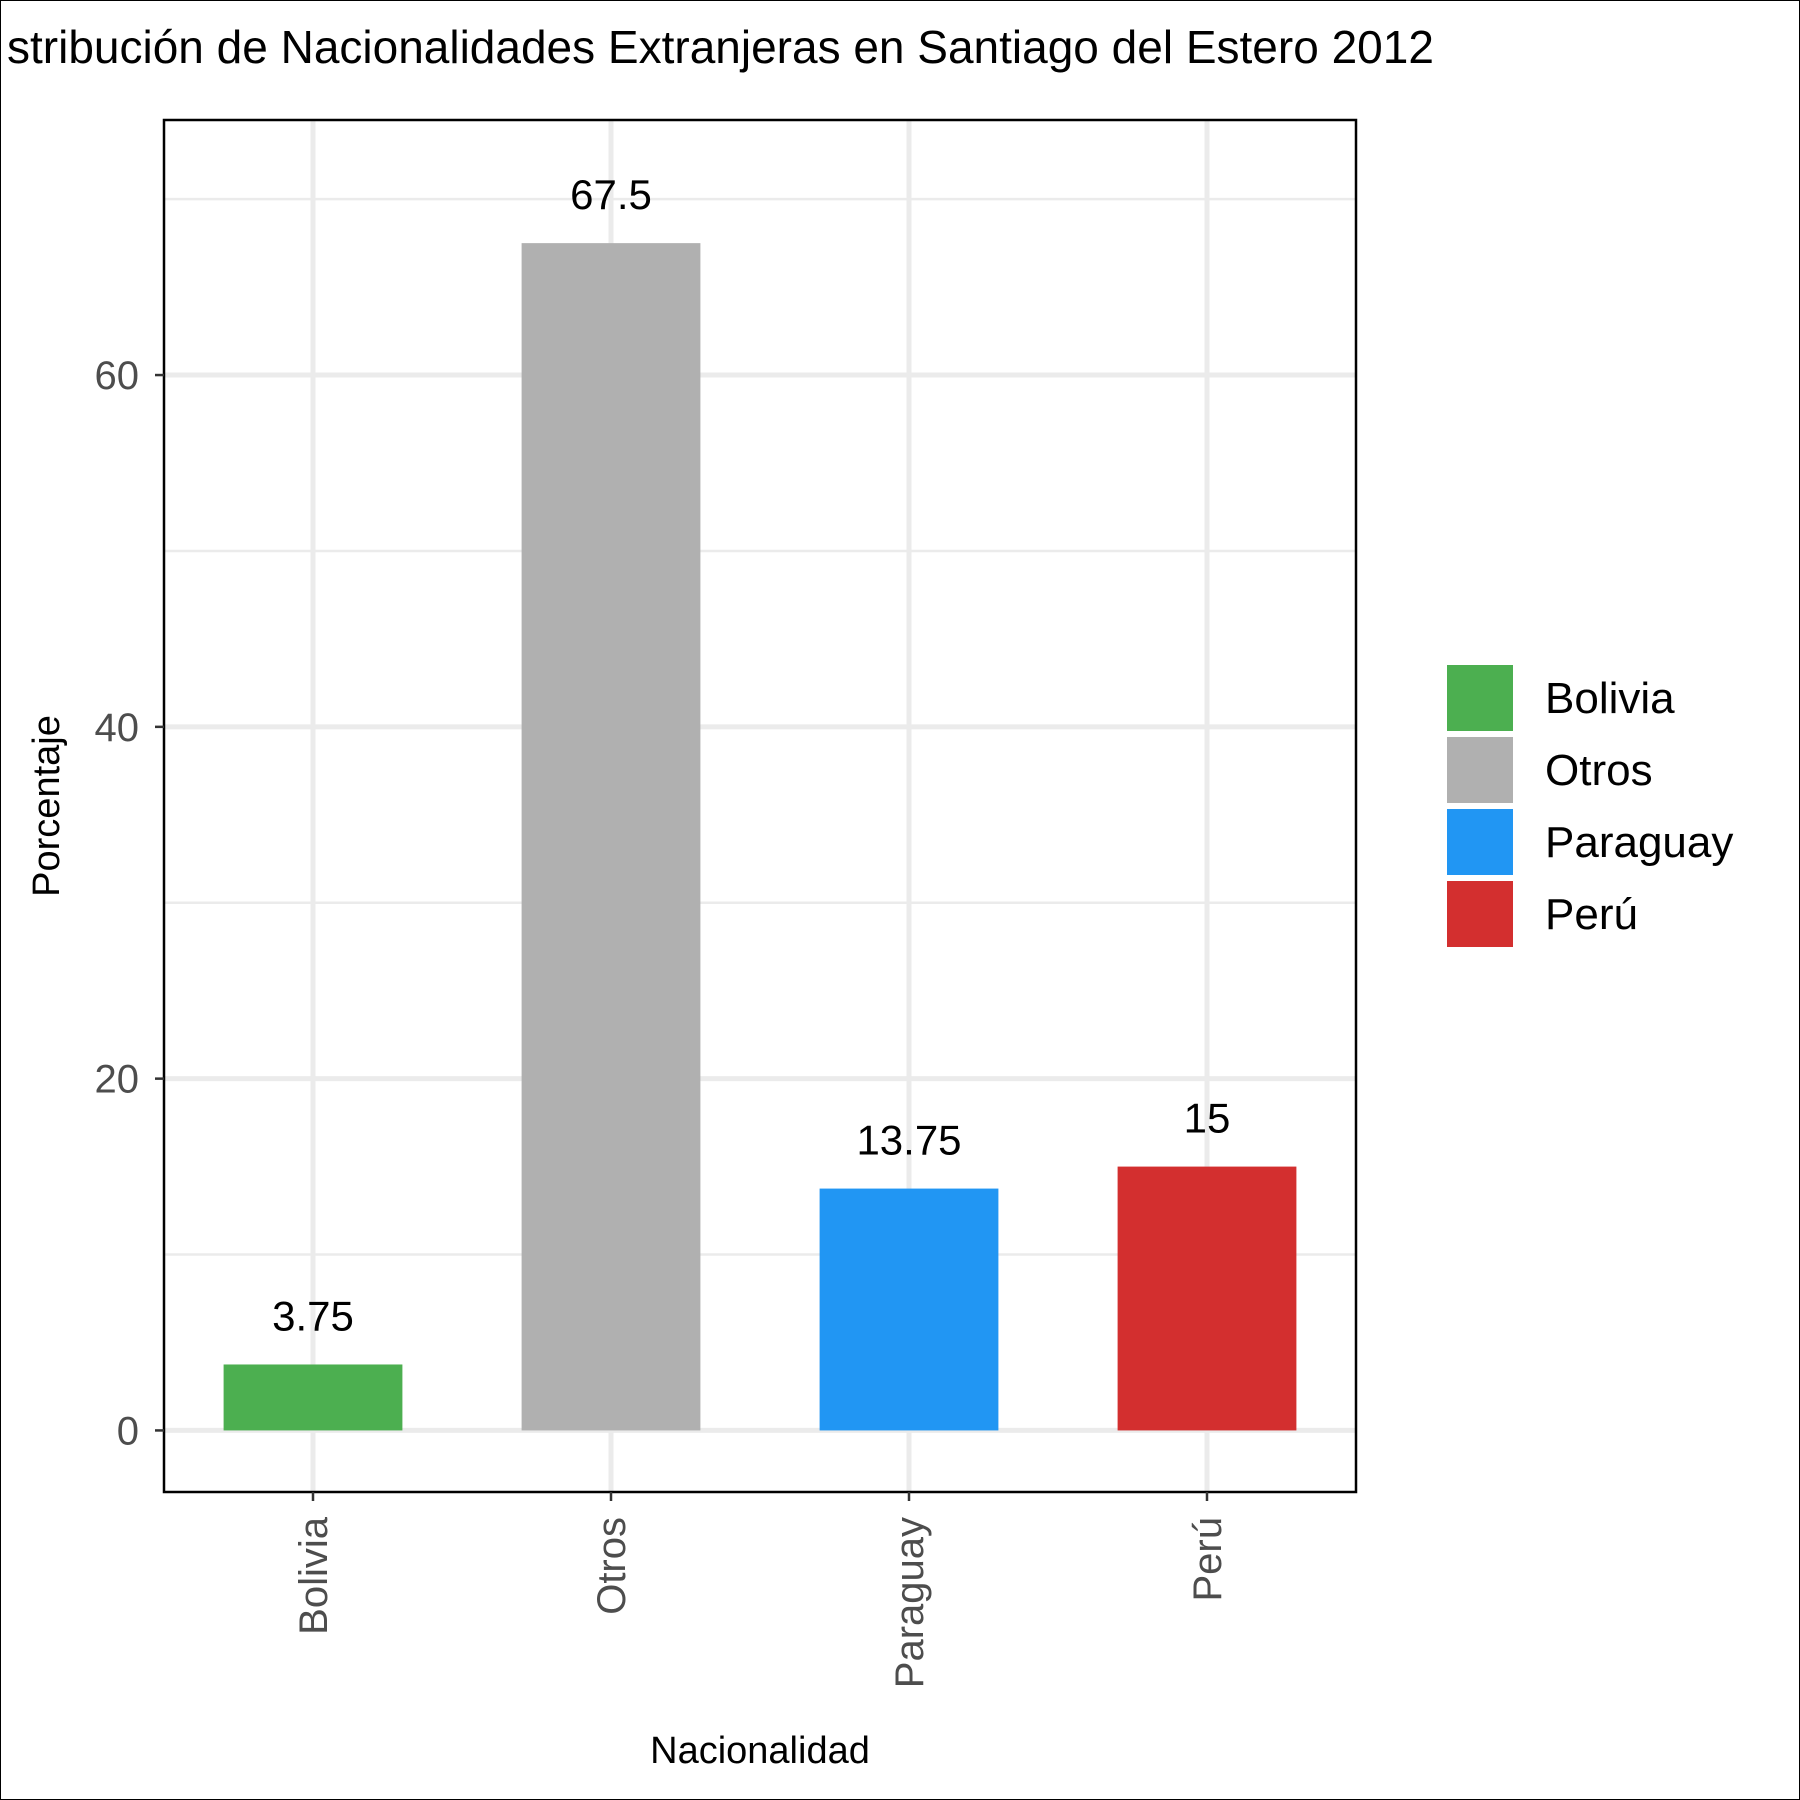  What do you see at coordinates (47, 806) in the screenshot?
I see `y-axis-title: Porcentaje` at bounding box center [47, 806].